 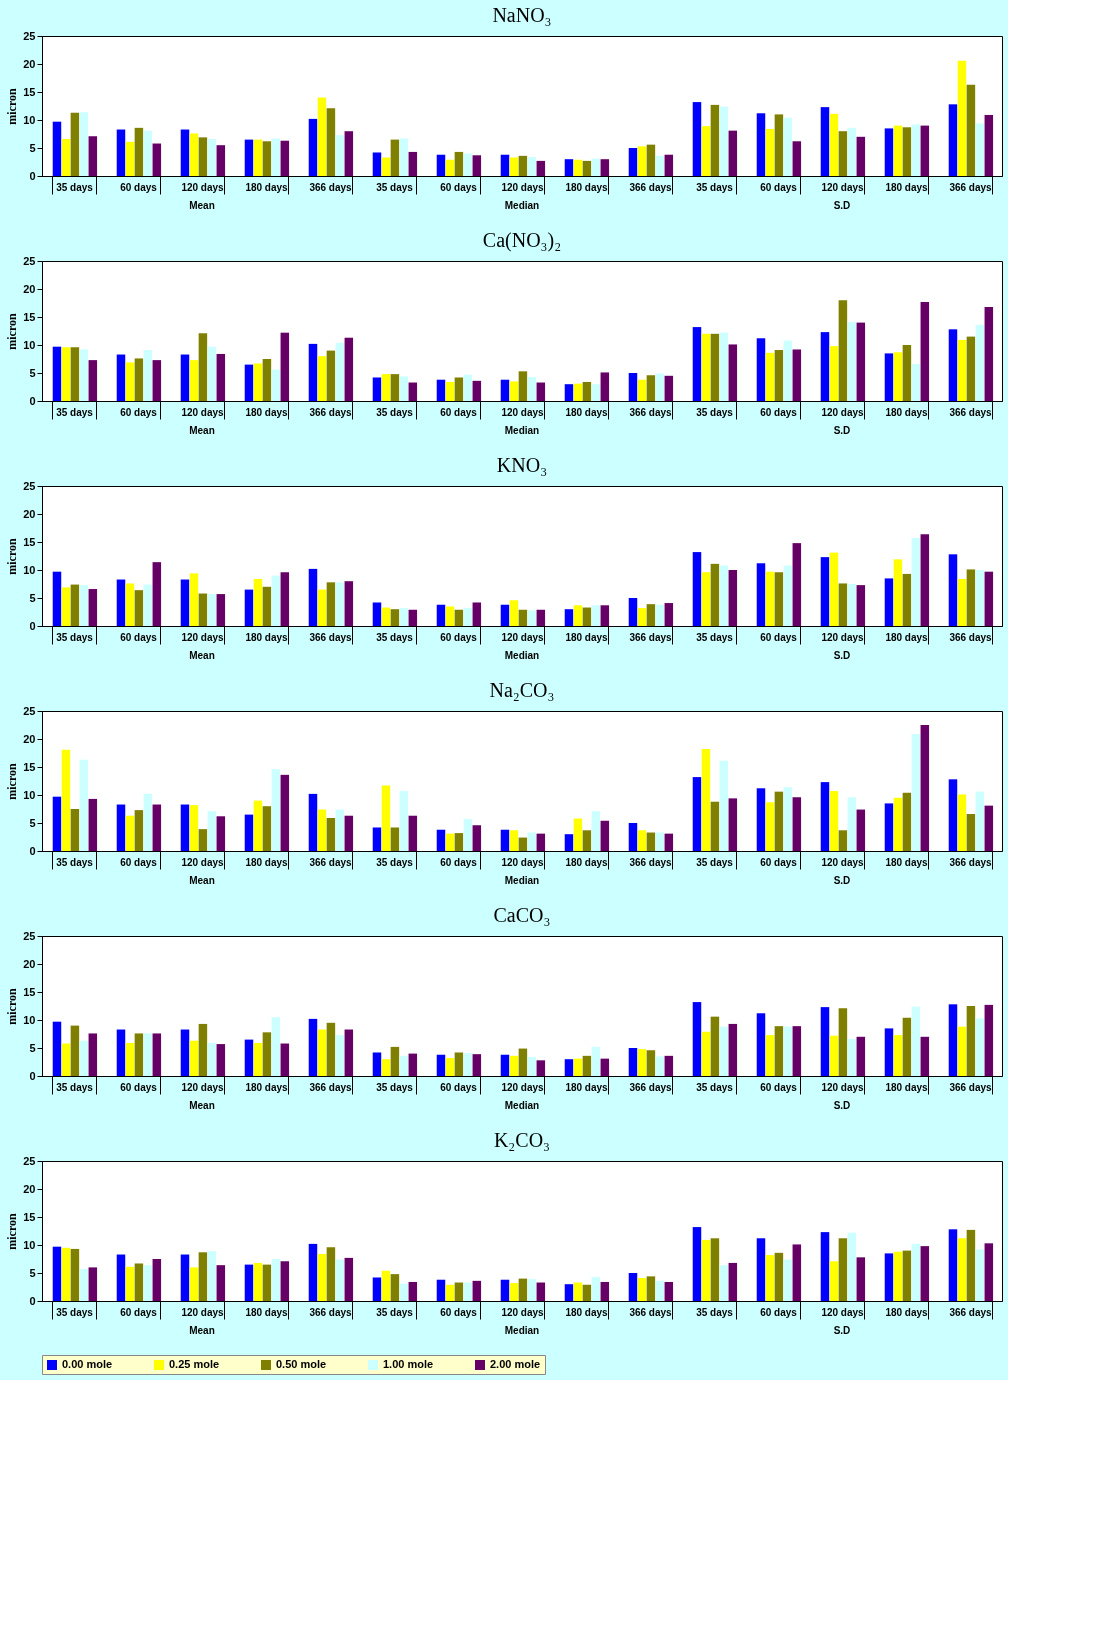 What do you see at coordinates (523, 1087) in the screenshot?
I see `x-tick-label: 120 days` at bounding box center [523, 1087].